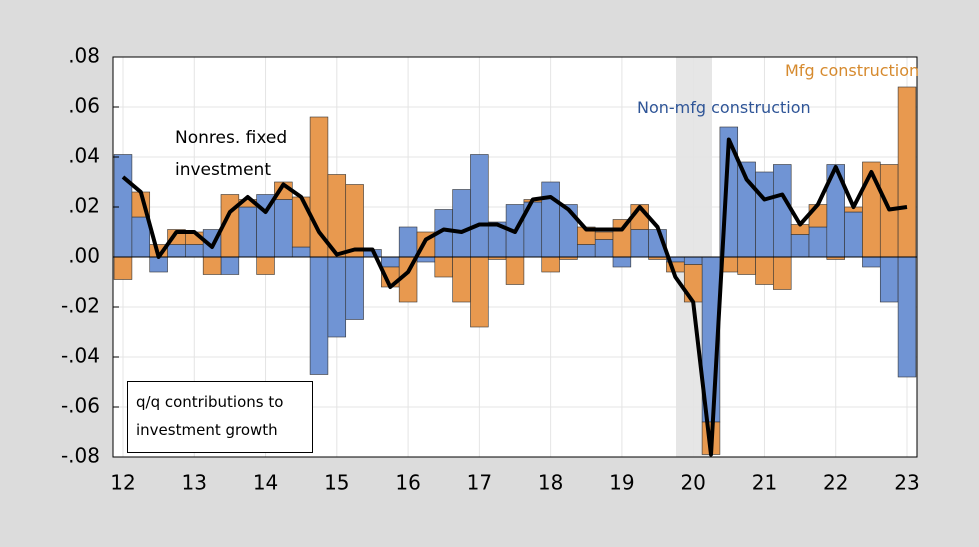 The width and height of the screenshot is (979, 547). I want to click on x-tick-label: 22, so click(835, 483).